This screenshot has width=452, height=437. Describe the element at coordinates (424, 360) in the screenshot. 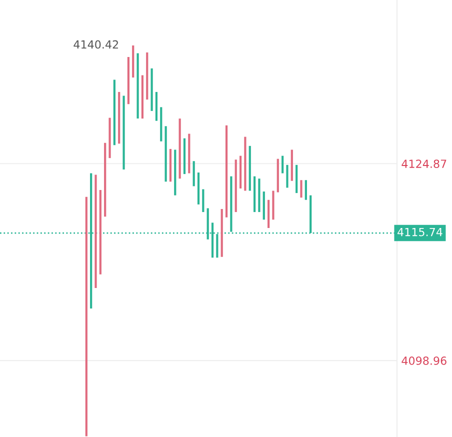

I see `y-tick-label: 4098.96` at that location.